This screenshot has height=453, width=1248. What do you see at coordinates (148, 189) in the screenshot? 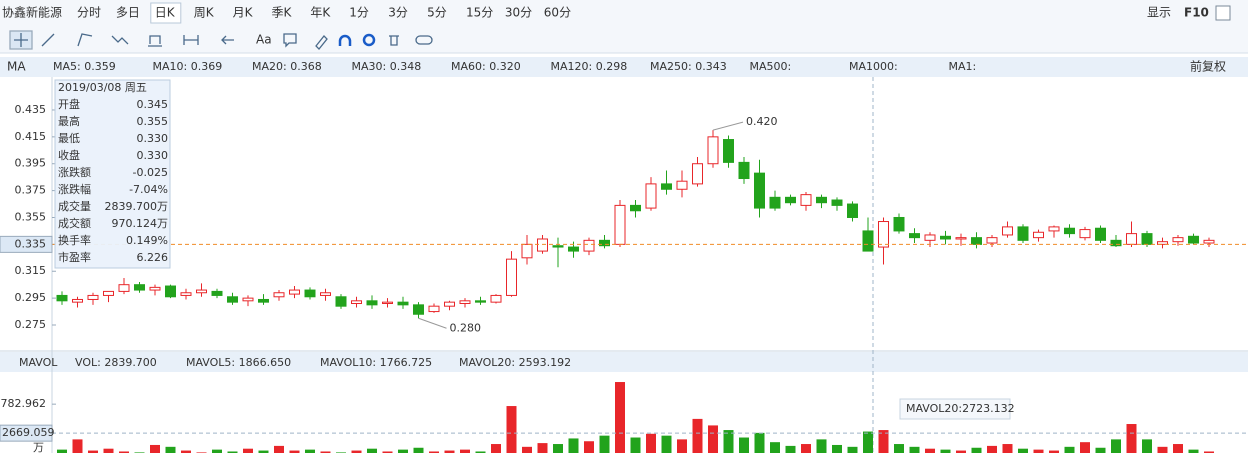
I see `info-value: -7.04%` at bounding box center [148, 189].